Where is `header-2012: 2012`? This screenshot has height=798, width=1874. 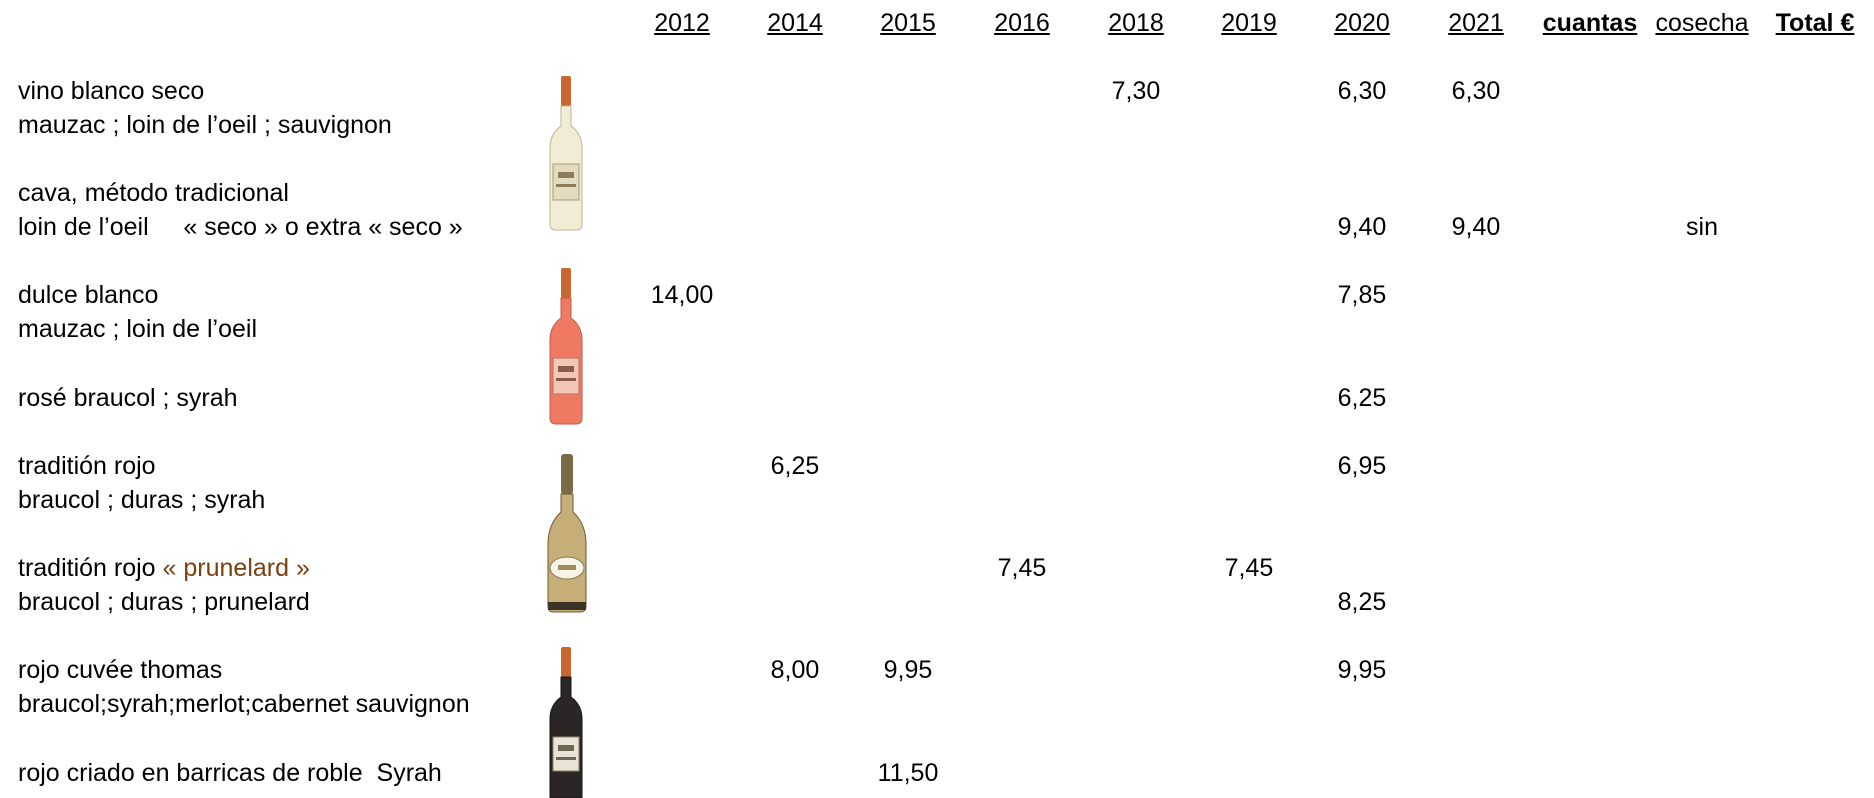 header-2012: 2012 is located at coordinates (682, 23).